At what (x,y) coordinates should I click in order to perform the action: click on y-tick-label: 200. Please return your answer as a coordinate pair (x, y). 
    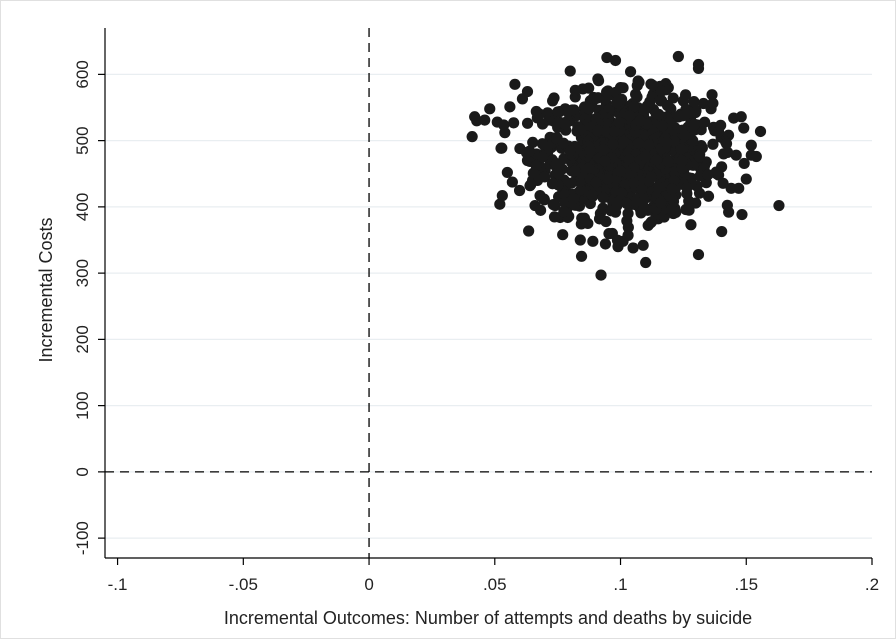
    Looking at the image, I should click on (82, 339).